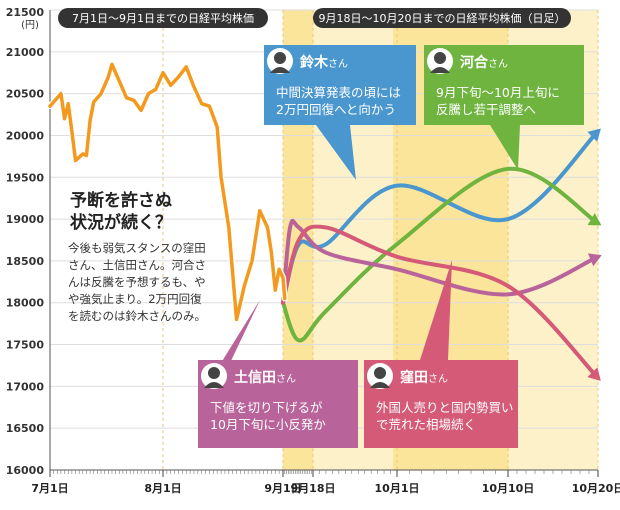 The height and width of the screenshot is (510, 620). What do you see at coordinates (25, 261) in the screenshot?
I see `y-tick-label: 18500` at bounding box center [25, 261].